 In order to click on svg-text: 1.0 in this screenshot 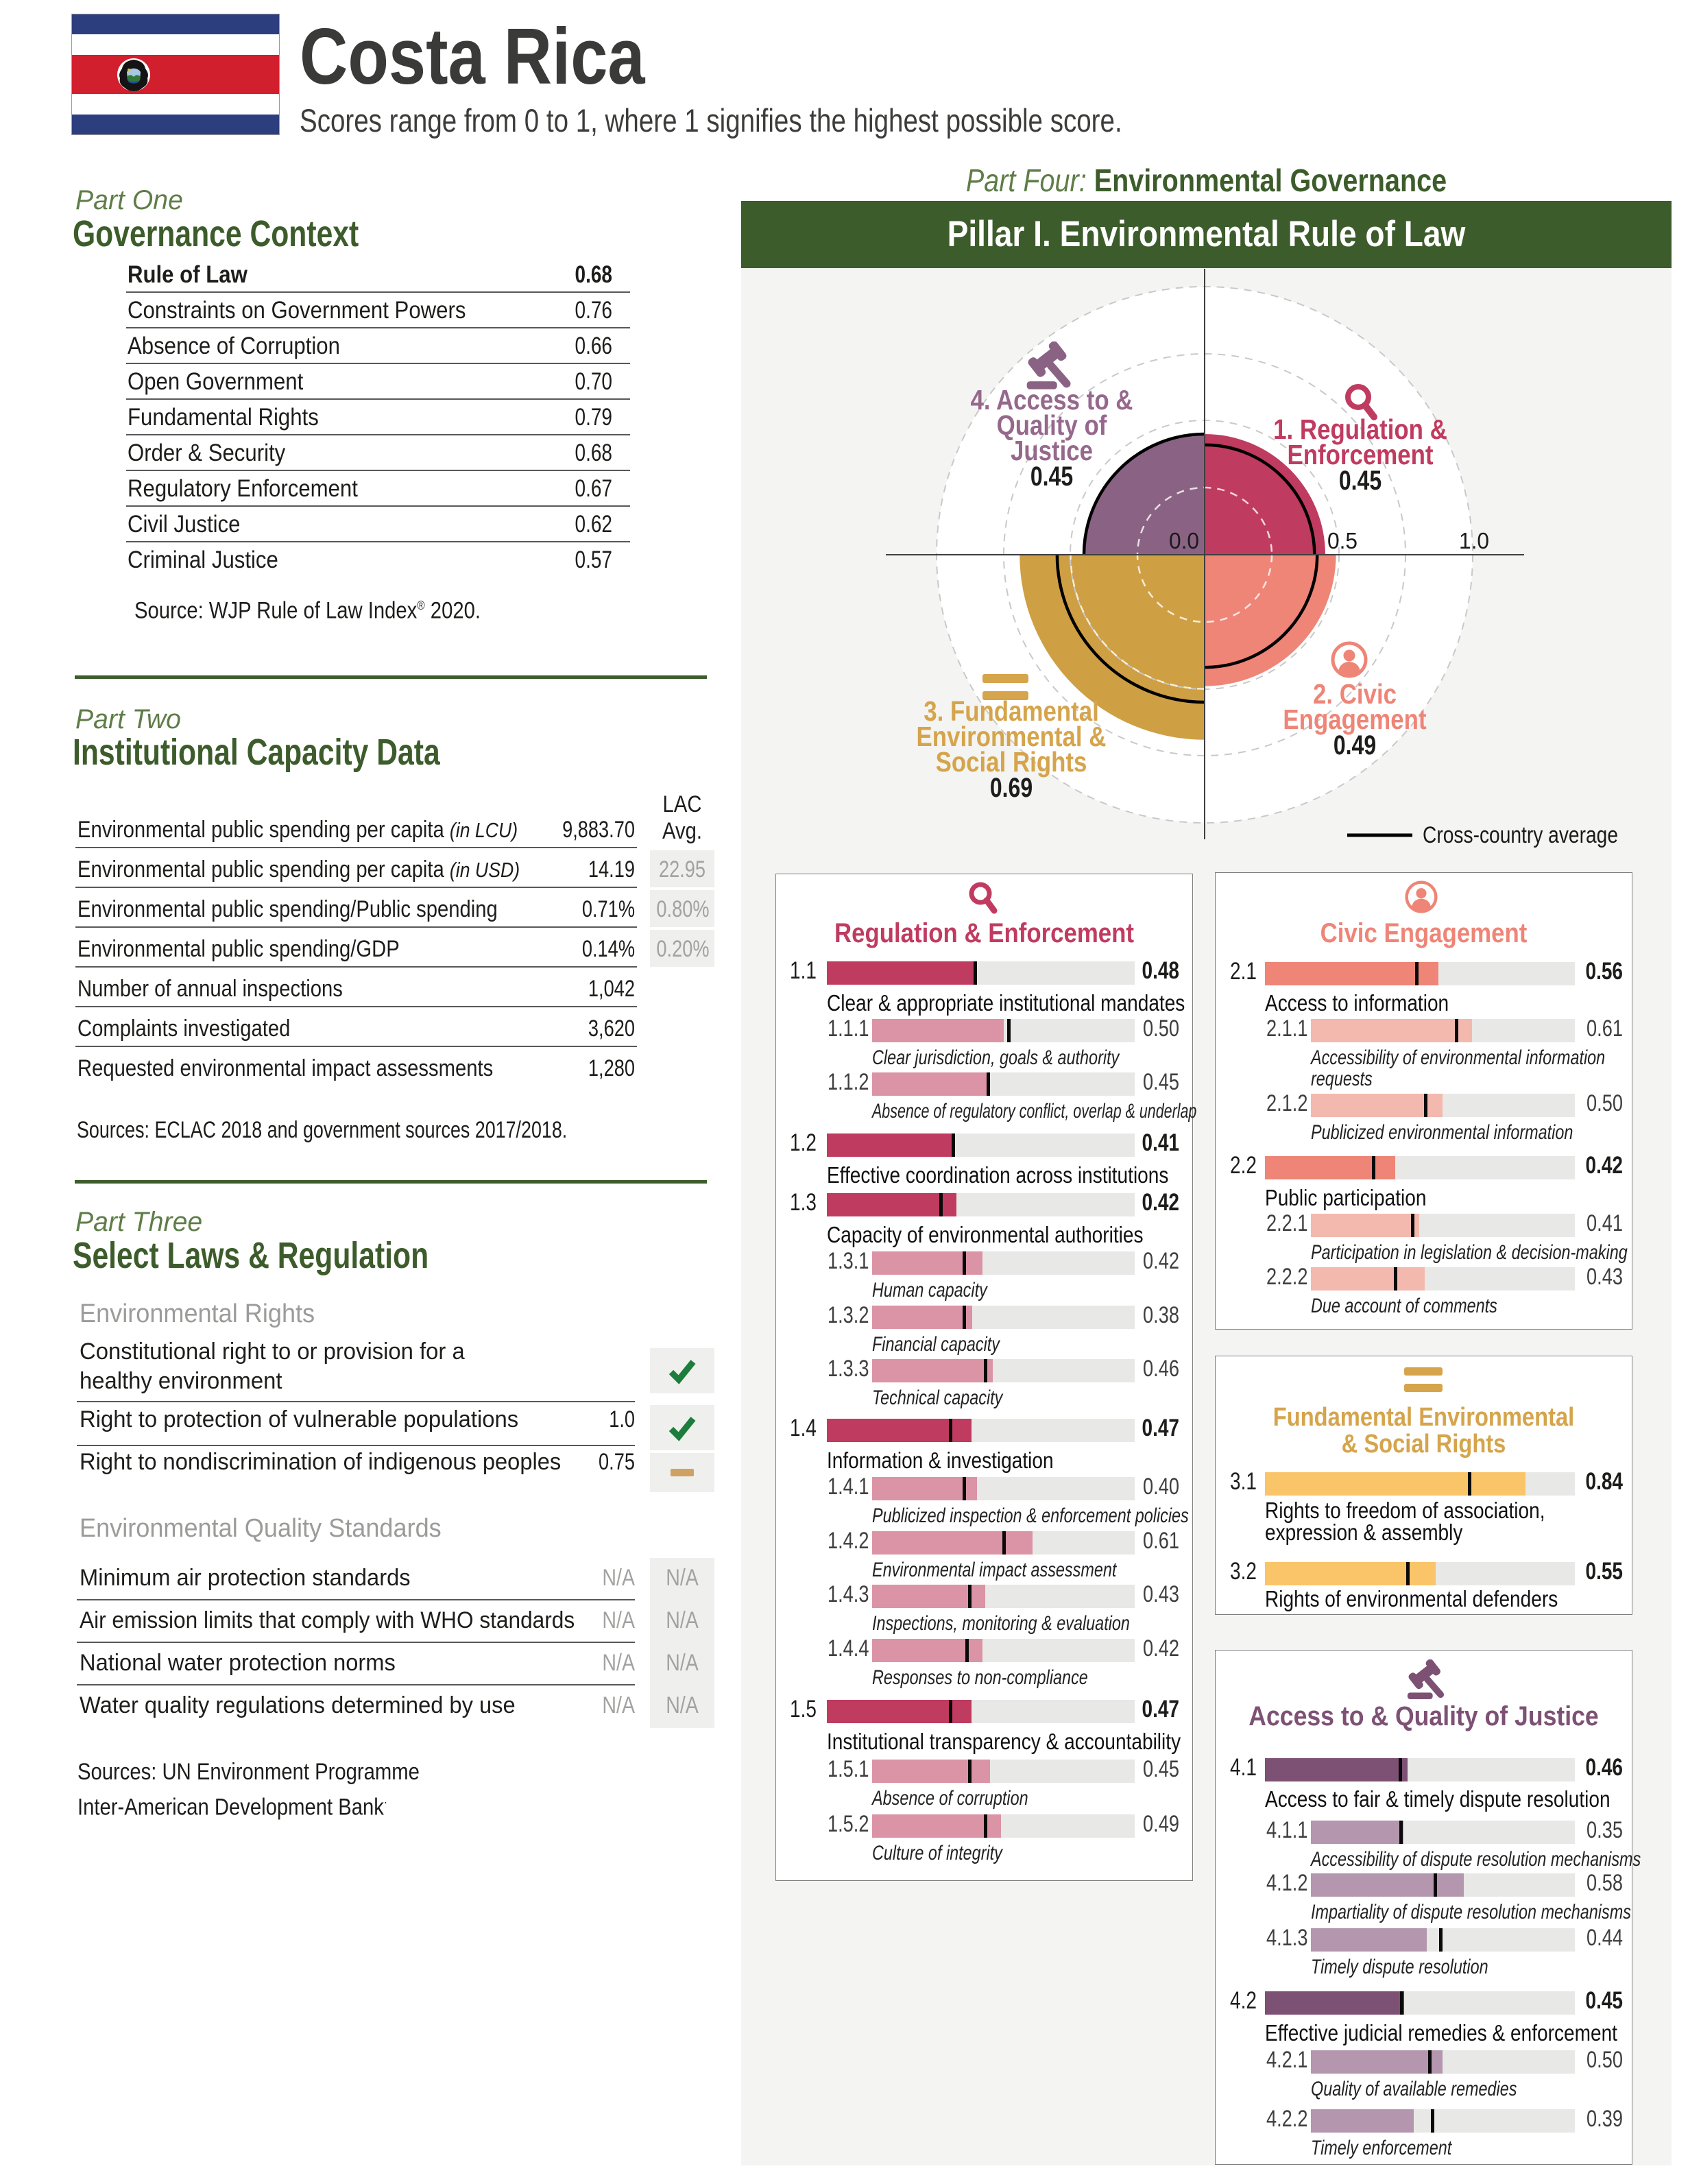, I will do `click(1474, 540)`.